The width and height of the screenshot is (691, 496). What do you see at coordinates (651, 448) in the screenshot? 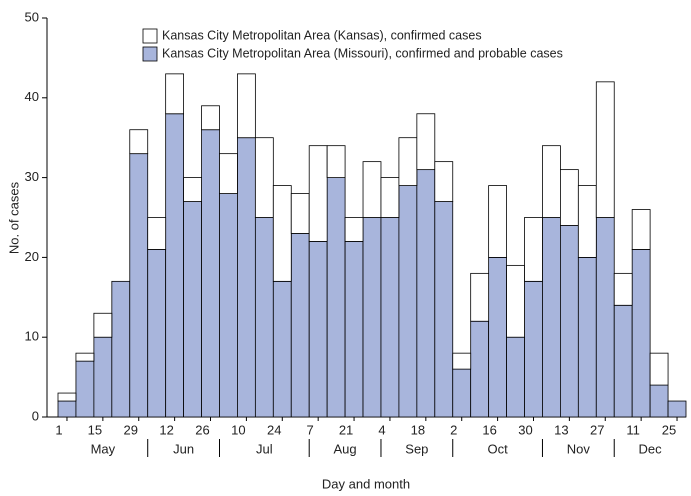
I see `month-label: Dec` at bounding box center [651, 448].